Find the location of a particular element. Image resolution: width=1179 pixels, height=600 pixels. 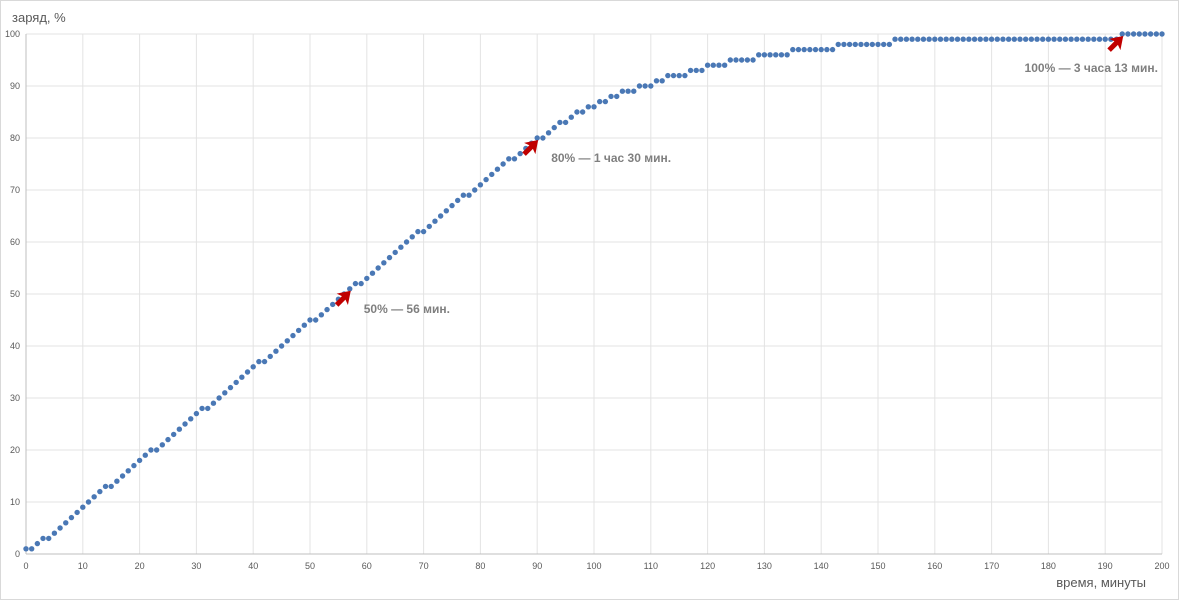

y-tick-label: 80 is located at coordinates (15, 138).